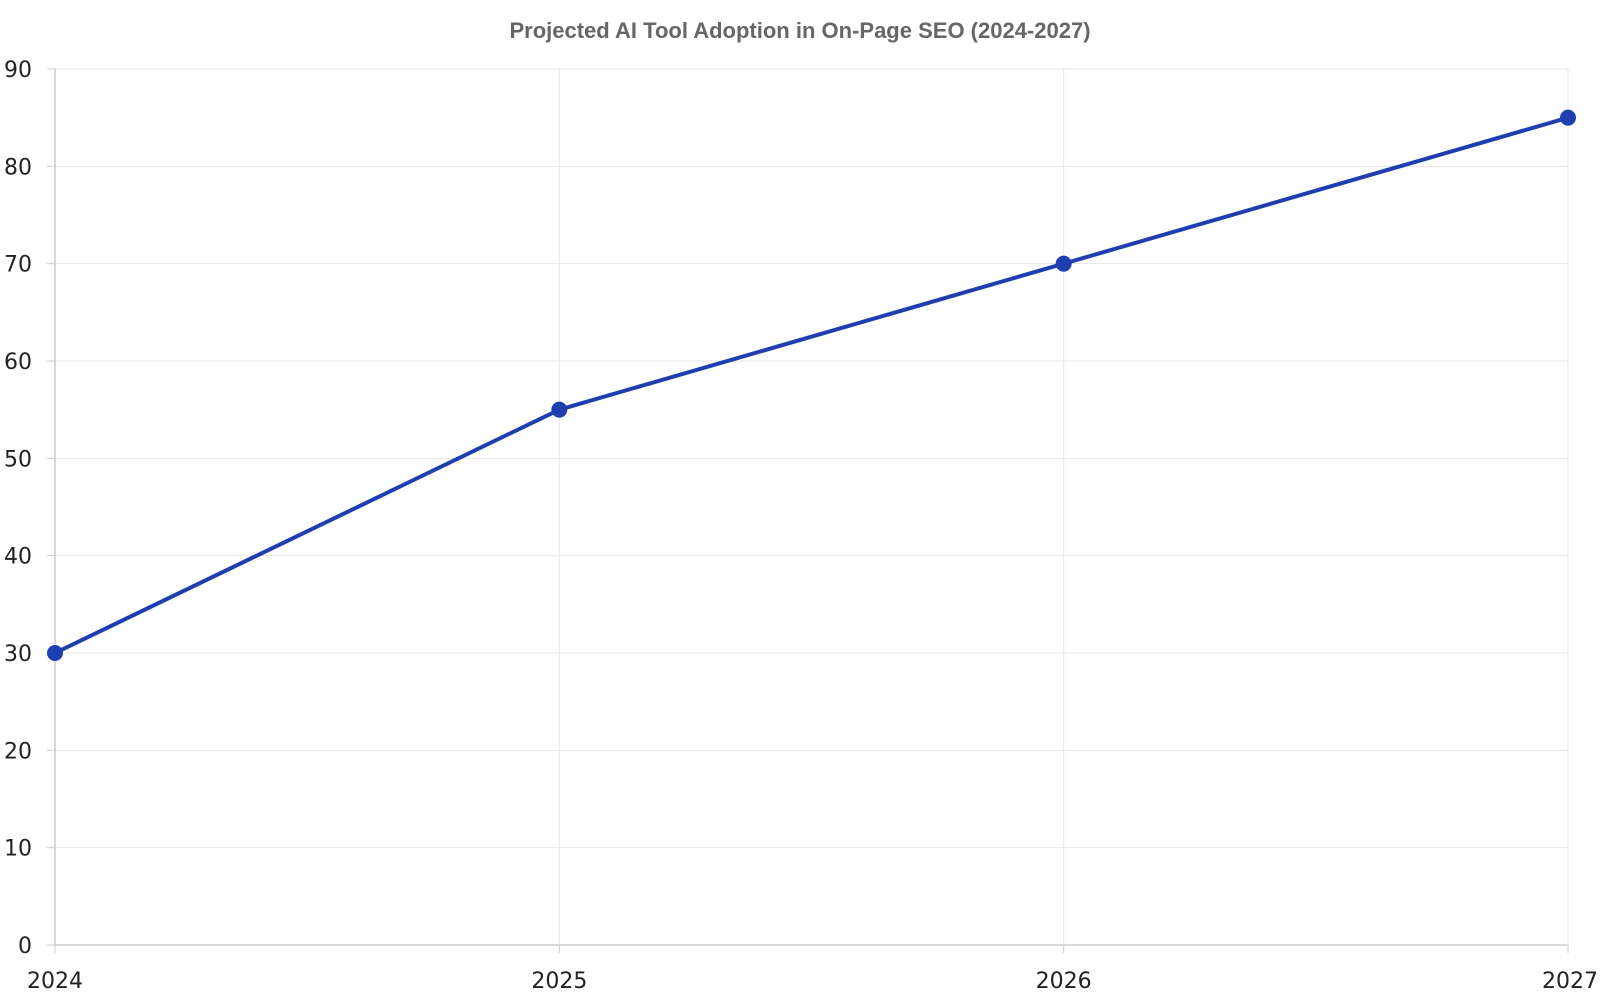 The height and width of the screenshot is (1005, 1600). Describe the element at coordinates (25, 946) in the screenshot. I see `y-tick-label: 0` at that location.